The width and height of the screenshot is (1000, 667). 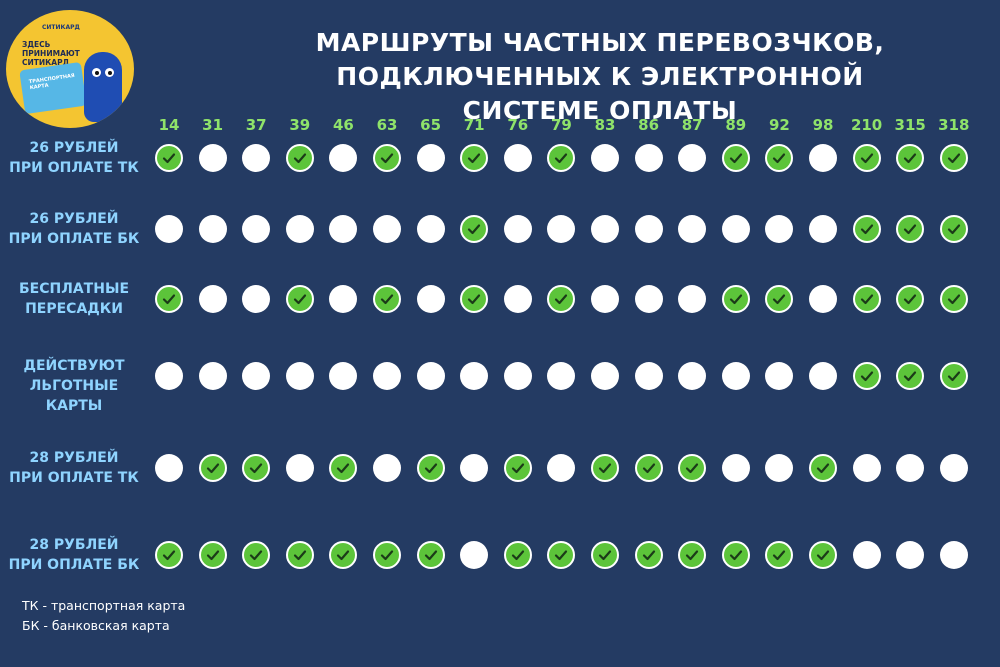 What do you see at coordinates (692, 125) in the screenshot?
I see `route-number: 87` at bounding box center [692, 125].